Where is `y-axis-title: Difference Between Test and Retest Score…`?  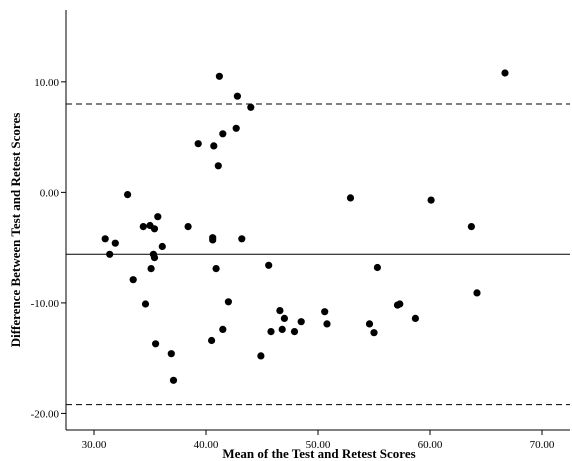
y-axis-title: Difference Between Test and Retest Score… is located at coordinates (15, 230).